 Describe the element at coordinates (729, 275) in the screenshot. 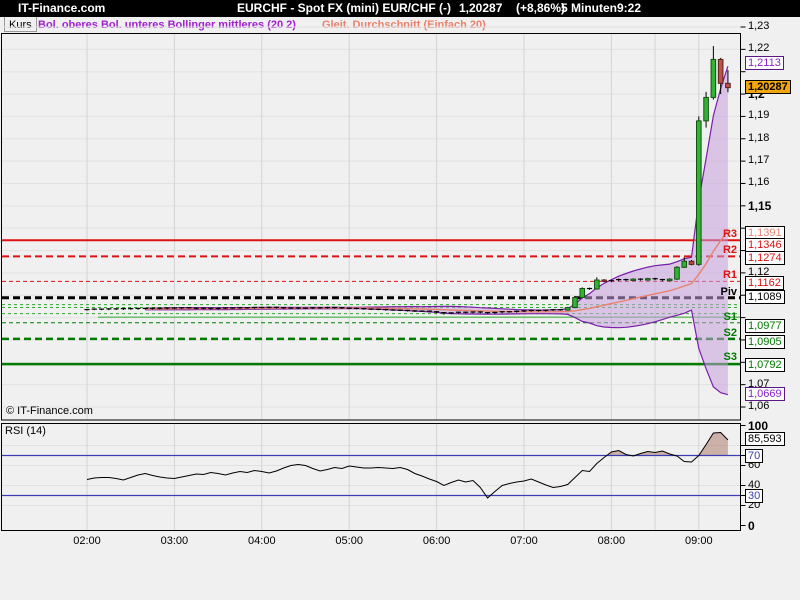

I see `pivot-label-r1: R1` at that location.